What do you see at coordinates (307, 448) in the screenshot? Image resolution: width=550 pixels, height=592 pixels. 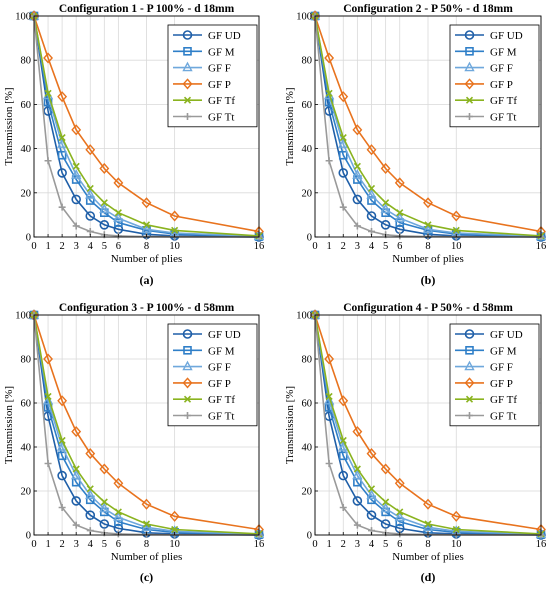 I see `y-tick-label: 40` at bounding box center [307, 448].